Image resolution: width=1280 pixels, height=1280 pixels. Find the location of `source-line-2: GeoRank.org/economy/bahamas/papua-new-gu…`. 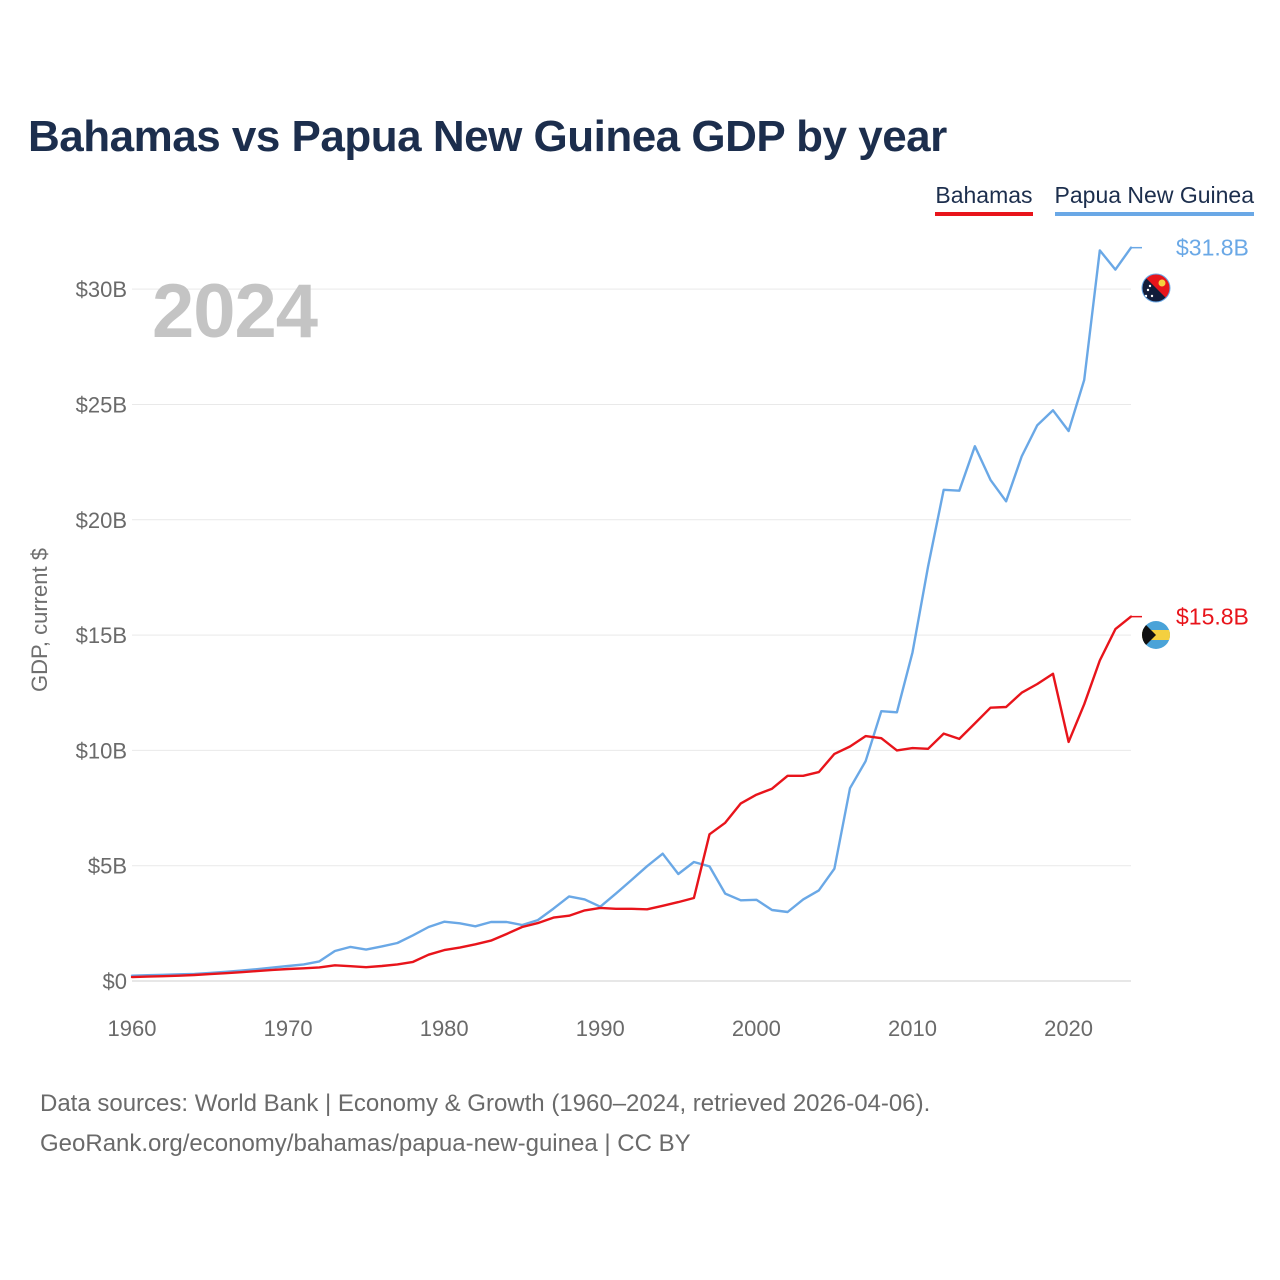

source-line-2: GeoRank.org/economy/bahamas/papua-new-gu… is located at coordinates (365, 1143).